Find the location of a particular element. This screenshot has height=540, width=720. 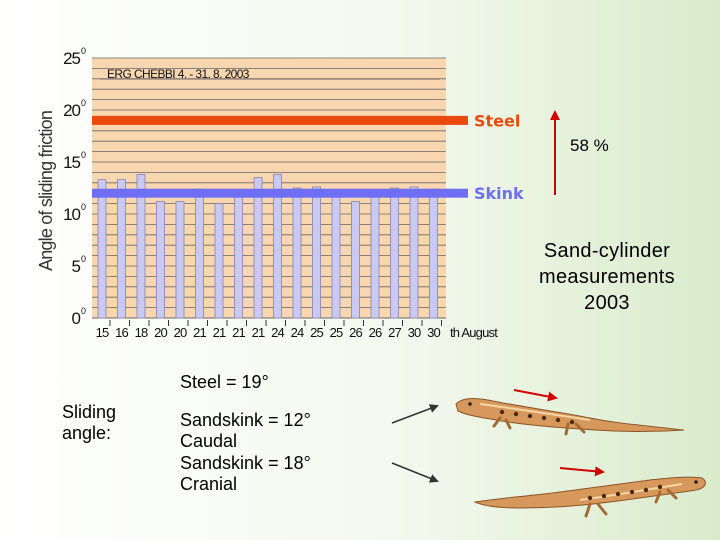

sandskink-caudal-caption: Sandskink = 12° Caudal is located at coordinates (245, 430).